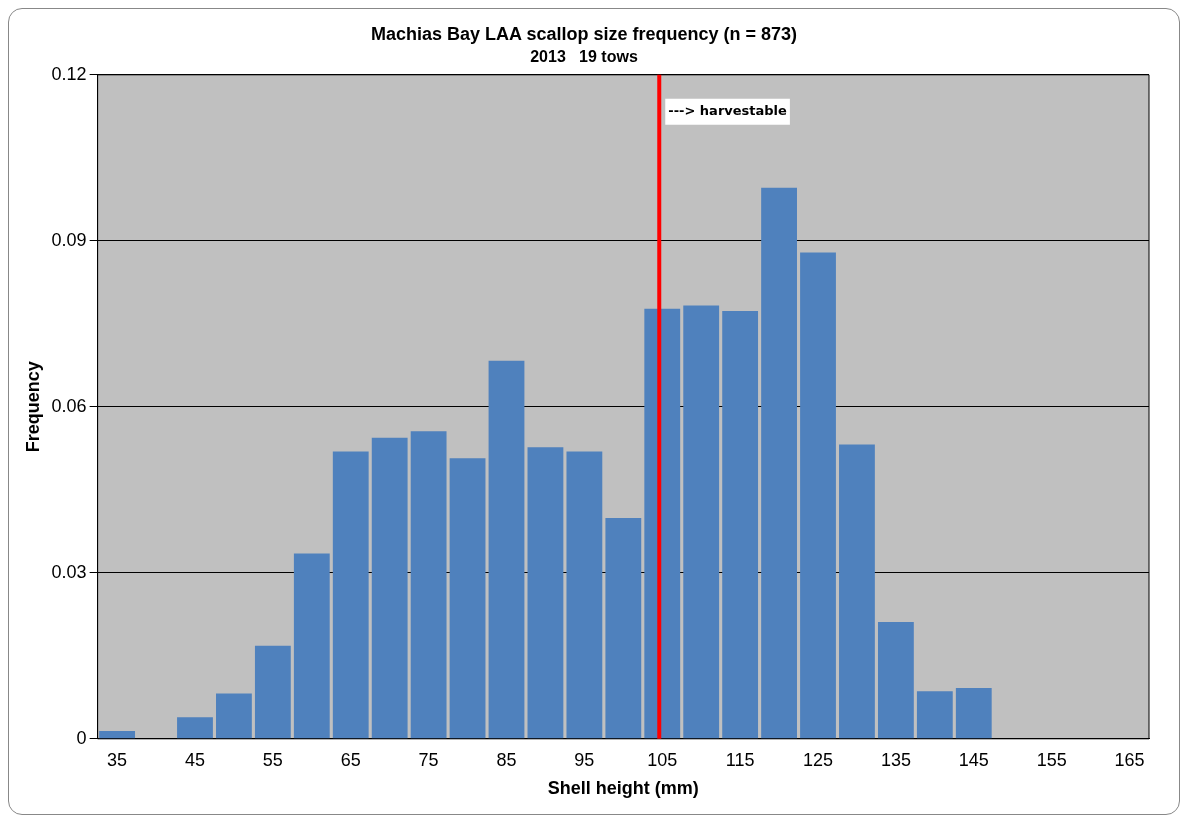  I want to click on x-tick-label: 145, so click(973, 759).